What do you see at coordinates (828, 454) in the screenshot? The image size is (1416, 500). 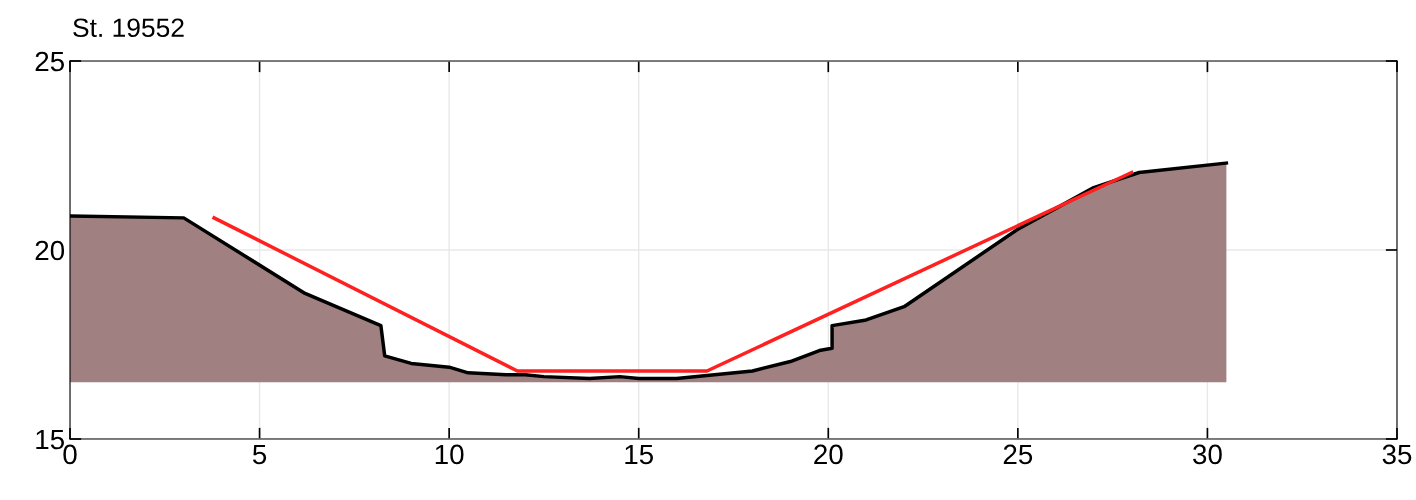 I see `x-tick-label: 20` at bounding box center [828, 454].